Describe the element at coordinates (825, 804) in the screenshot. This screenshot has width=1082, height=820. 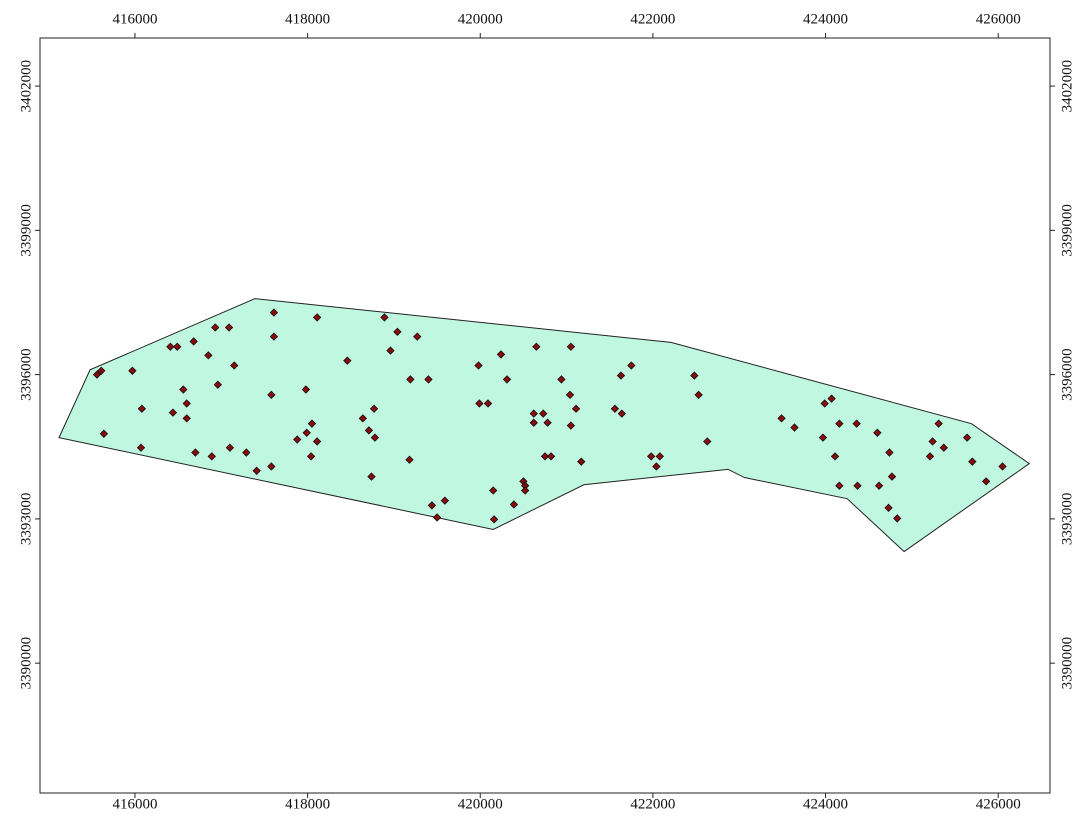
I see `x-tick-label: 424000` at that location.